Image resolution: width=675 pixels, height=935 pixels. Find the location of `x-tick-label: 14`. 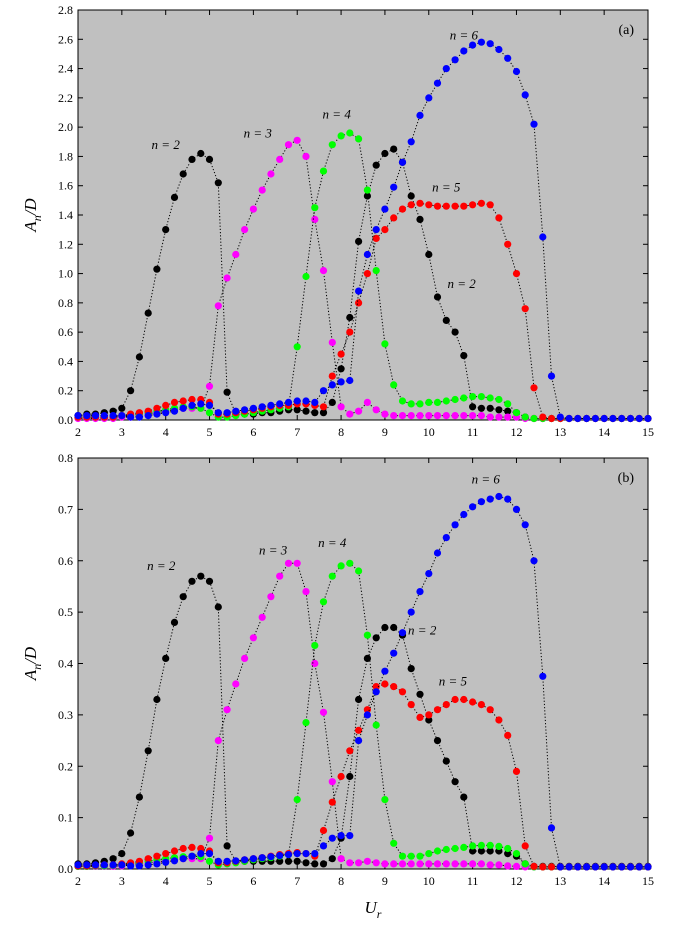

x-tick-label: 14 is located at coordinates (604, 881).